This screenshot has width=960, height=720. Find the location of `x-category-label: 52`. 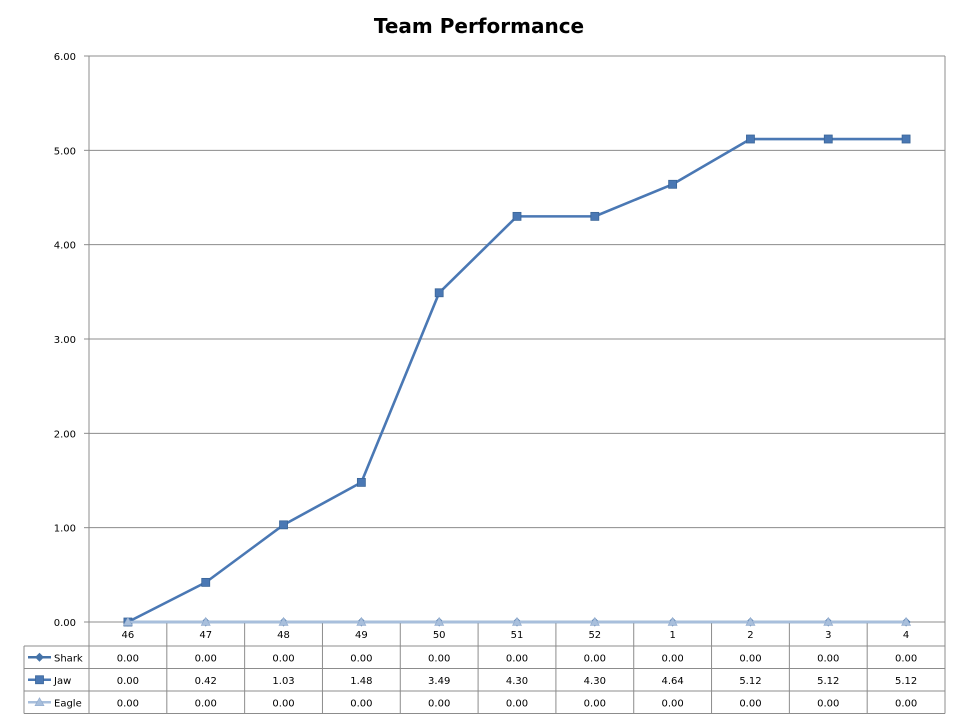

x-category-label: 52 is located at coordinates (594, 635).